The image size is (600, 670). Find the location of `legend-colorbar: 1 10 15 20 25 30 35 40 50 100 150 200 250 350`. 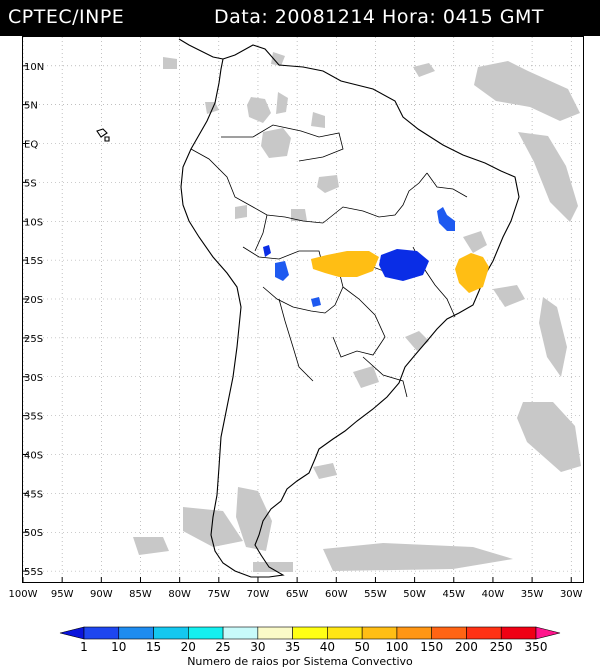

legend-colorbar: 1 10 15 20 25 30 35 40 50 100 150 200 250 350 is located at coordinates (310, 640).